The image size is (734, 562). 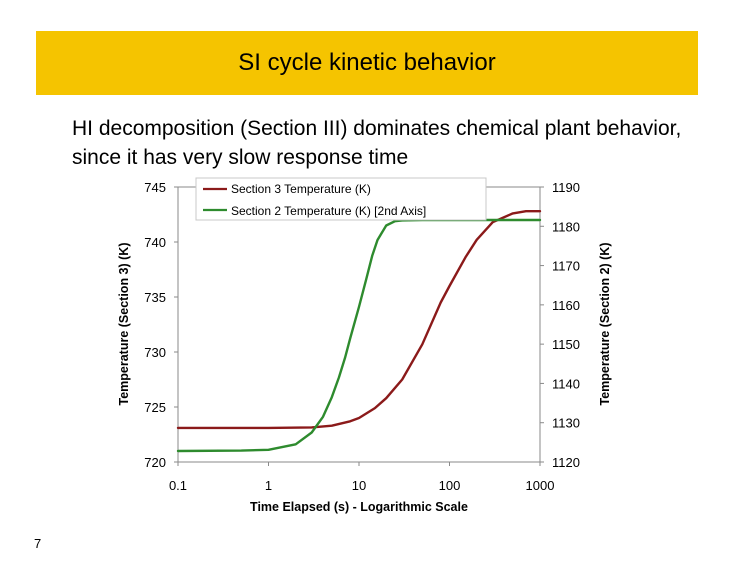 I want to click on y2-tick-label: 1190, so click(x=566, y=187).